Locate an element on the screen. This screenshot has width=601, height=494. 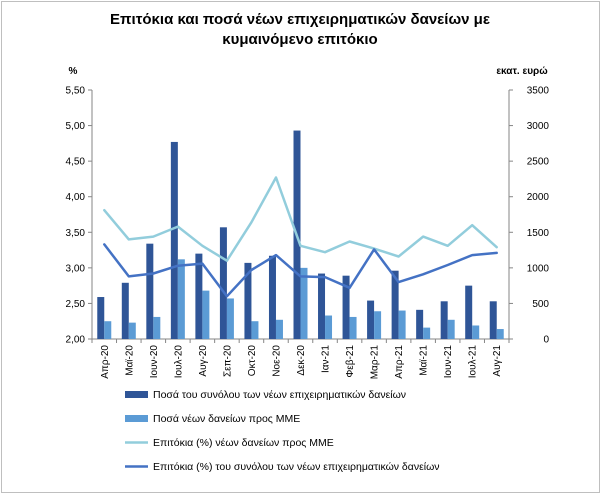
left-tick-label: 4,50 is located at coordinates (76, 162).